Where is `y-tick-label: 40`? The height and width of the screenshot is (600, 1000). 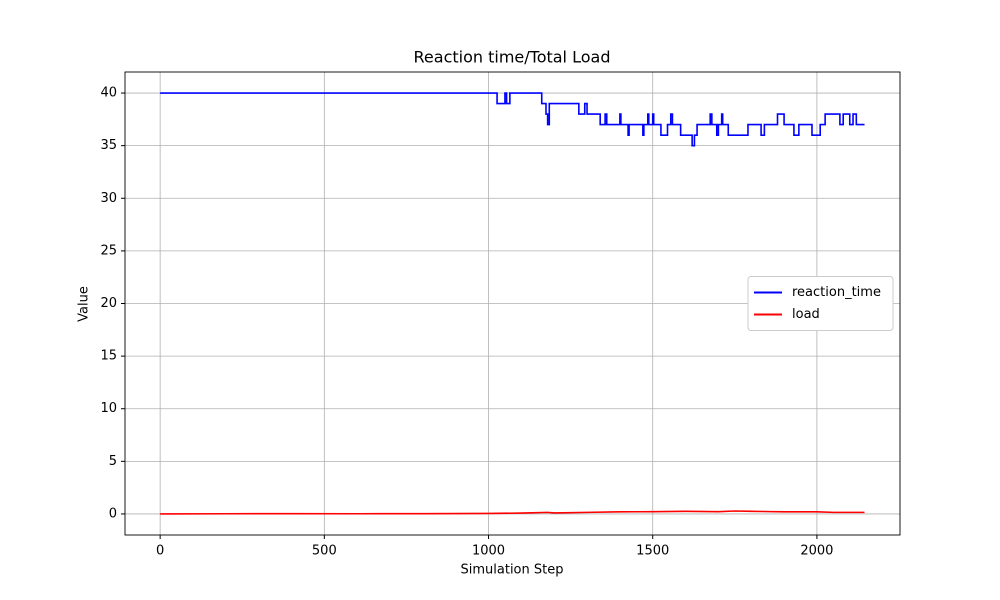 y-tick-label: 40 is located at coordinates (108, 93).